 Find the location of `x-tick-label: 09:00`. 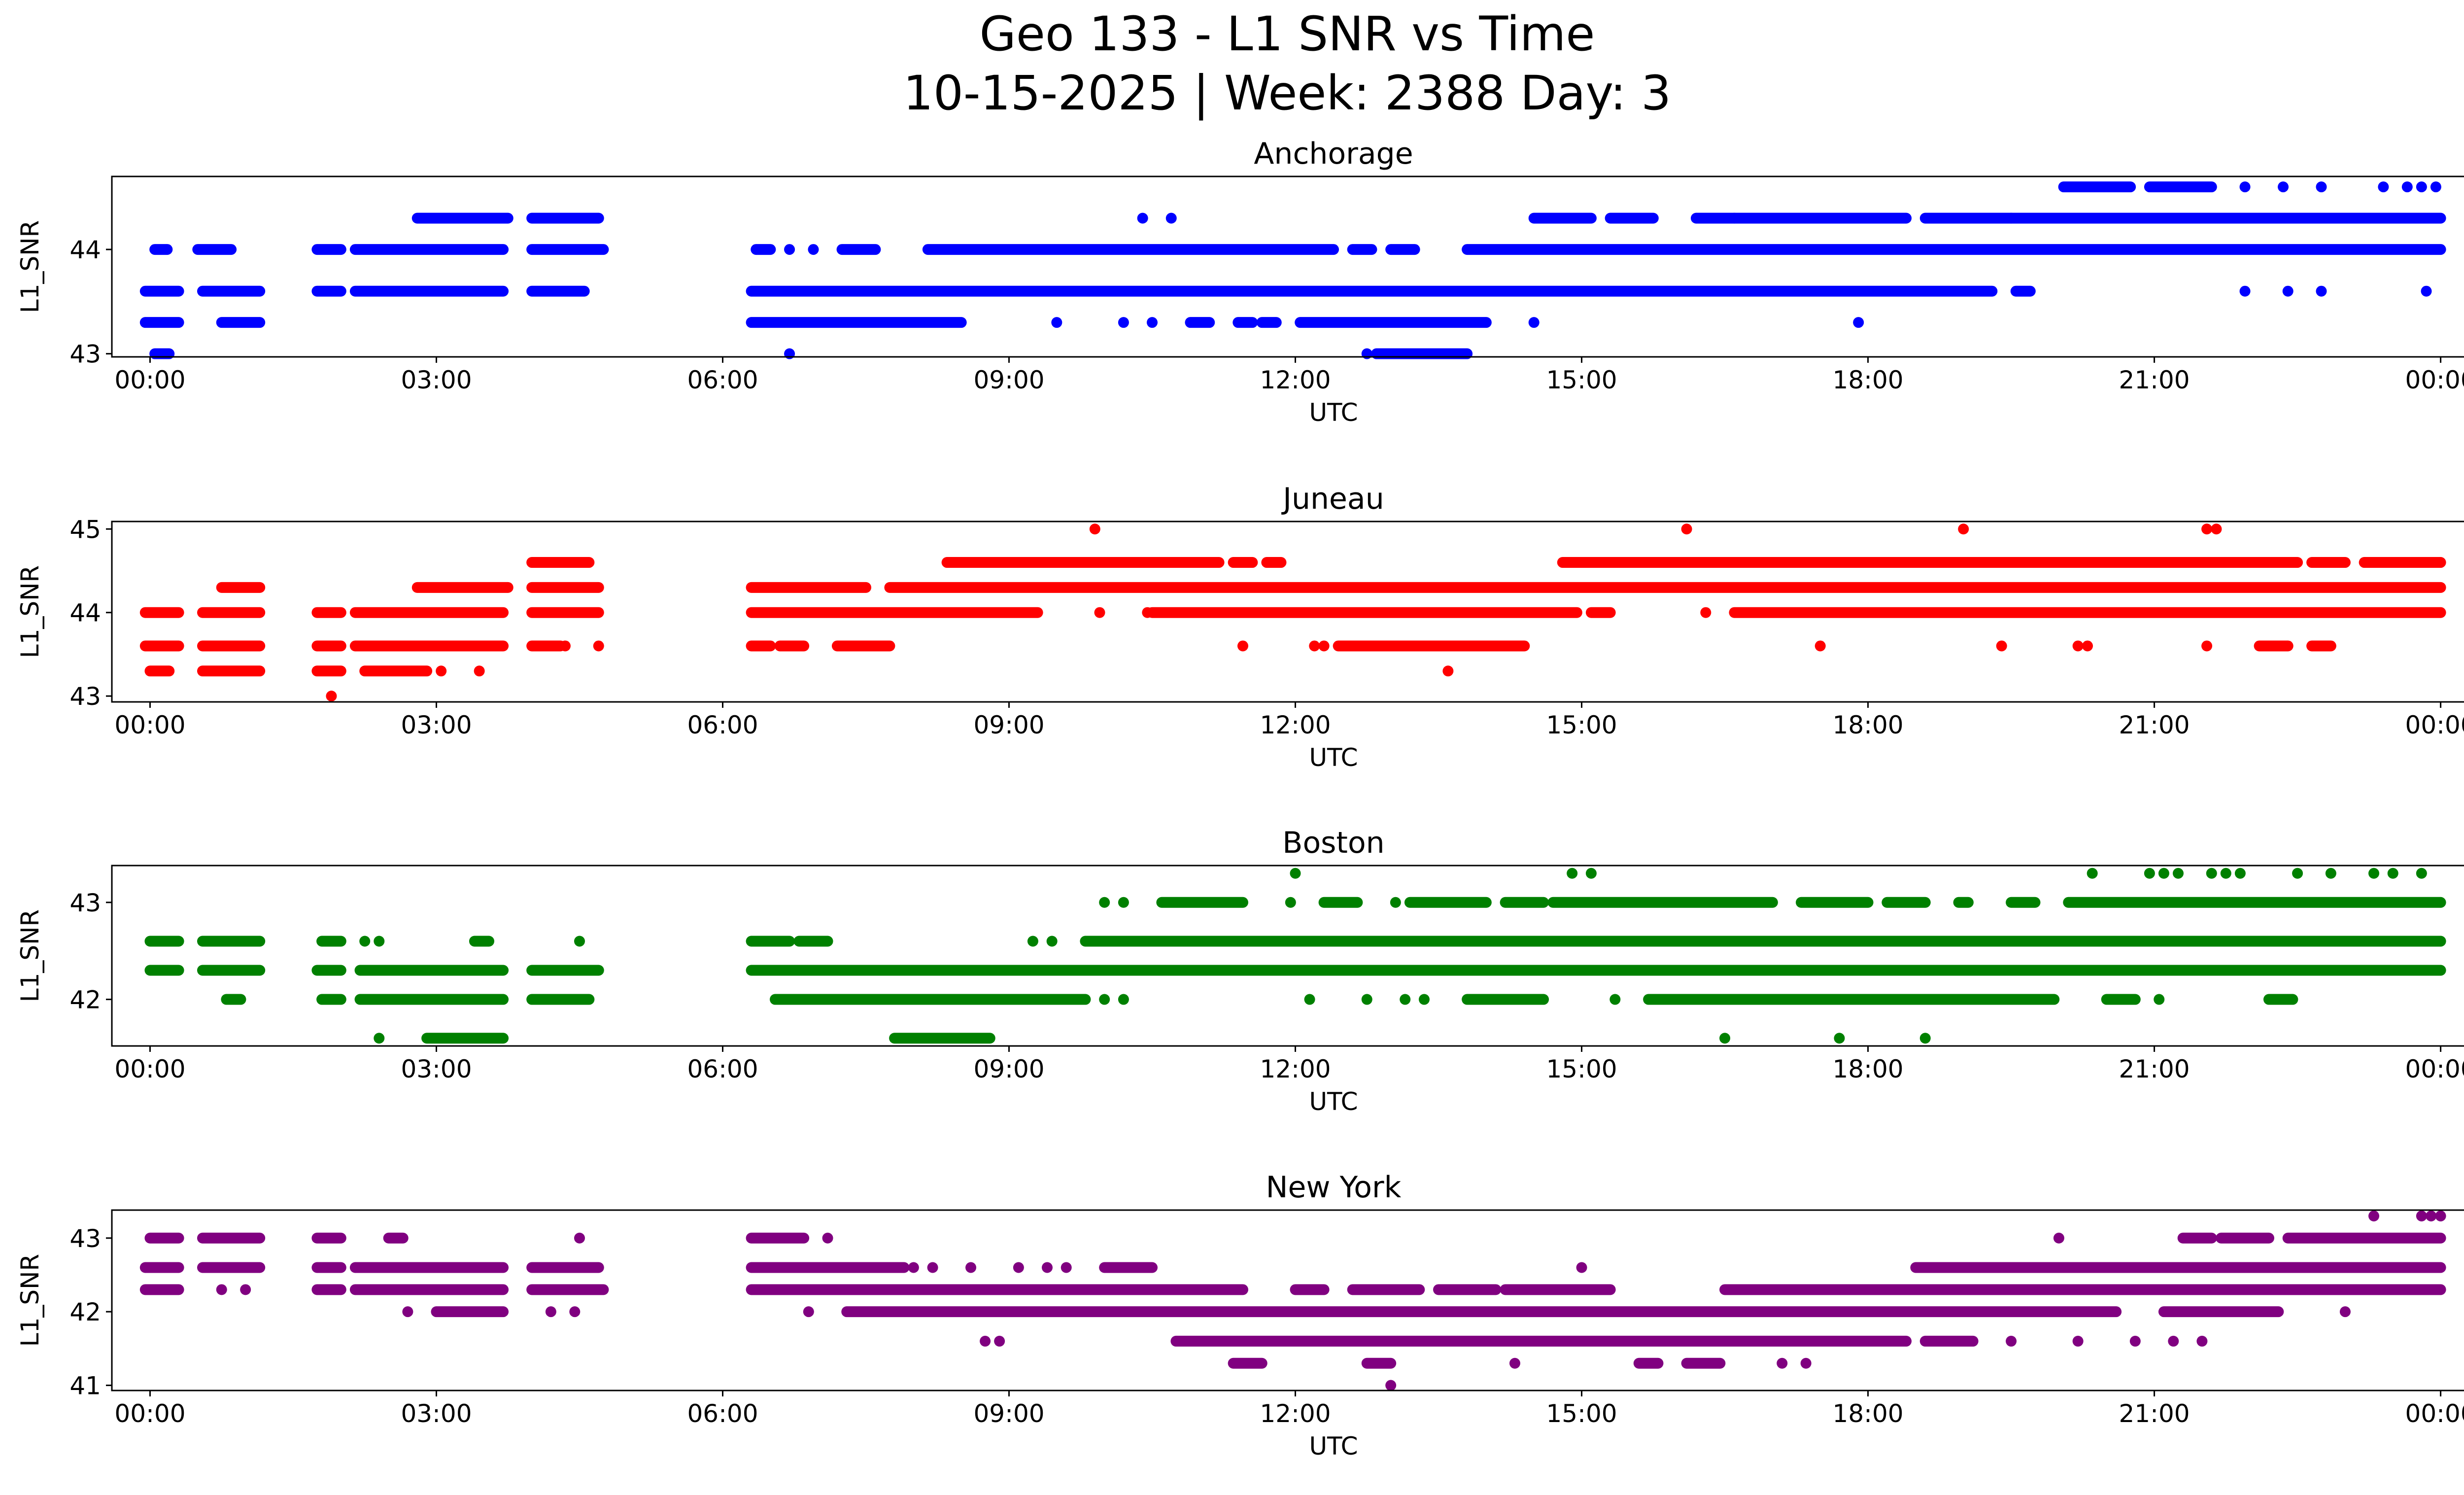

x-tick-label: 09:00 is located at coordinates (1008, 1413).